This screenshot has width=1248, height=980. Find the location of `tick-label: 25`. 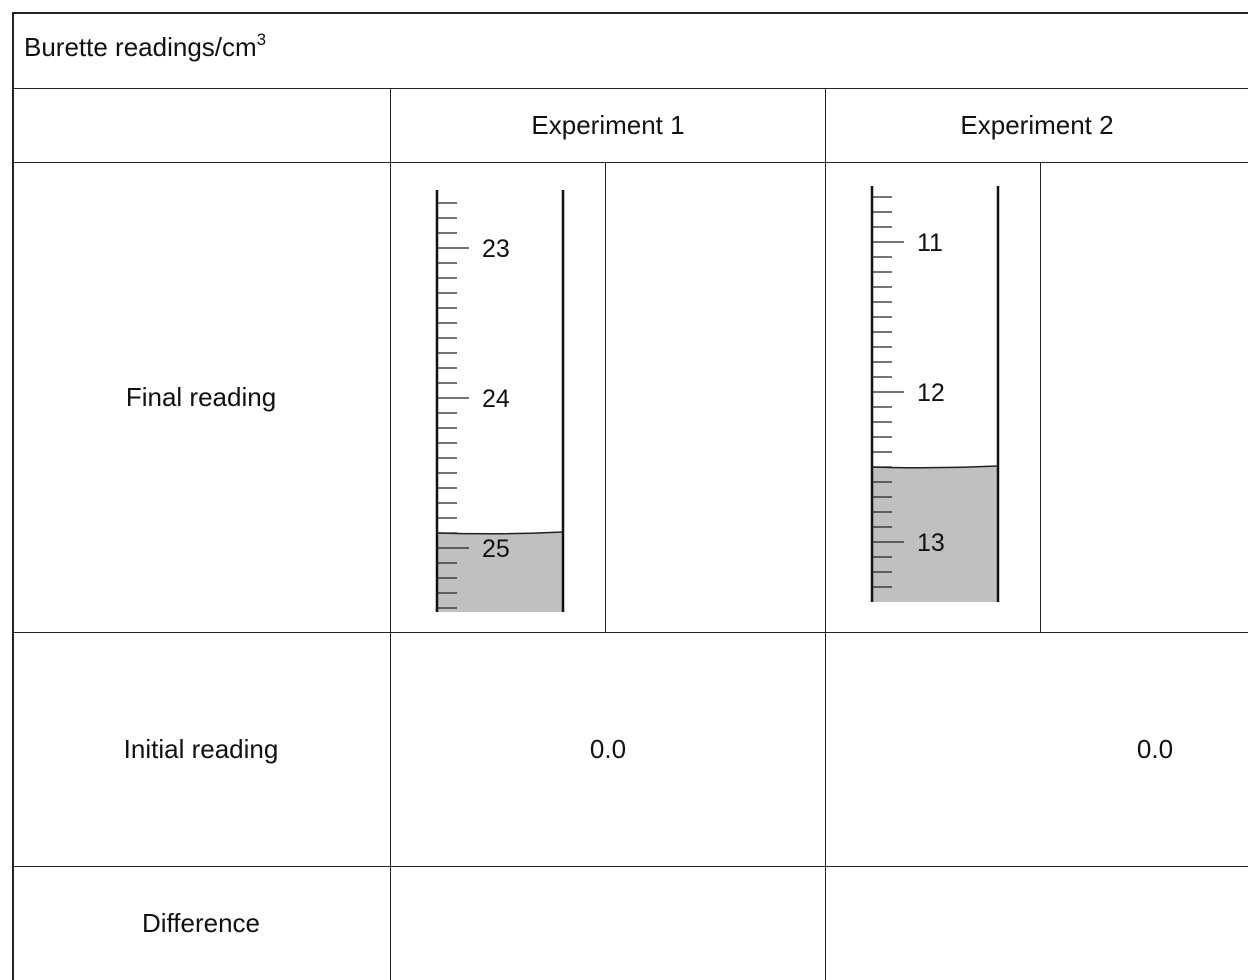

tick-label: 25 is located at coordinates (496, 549).